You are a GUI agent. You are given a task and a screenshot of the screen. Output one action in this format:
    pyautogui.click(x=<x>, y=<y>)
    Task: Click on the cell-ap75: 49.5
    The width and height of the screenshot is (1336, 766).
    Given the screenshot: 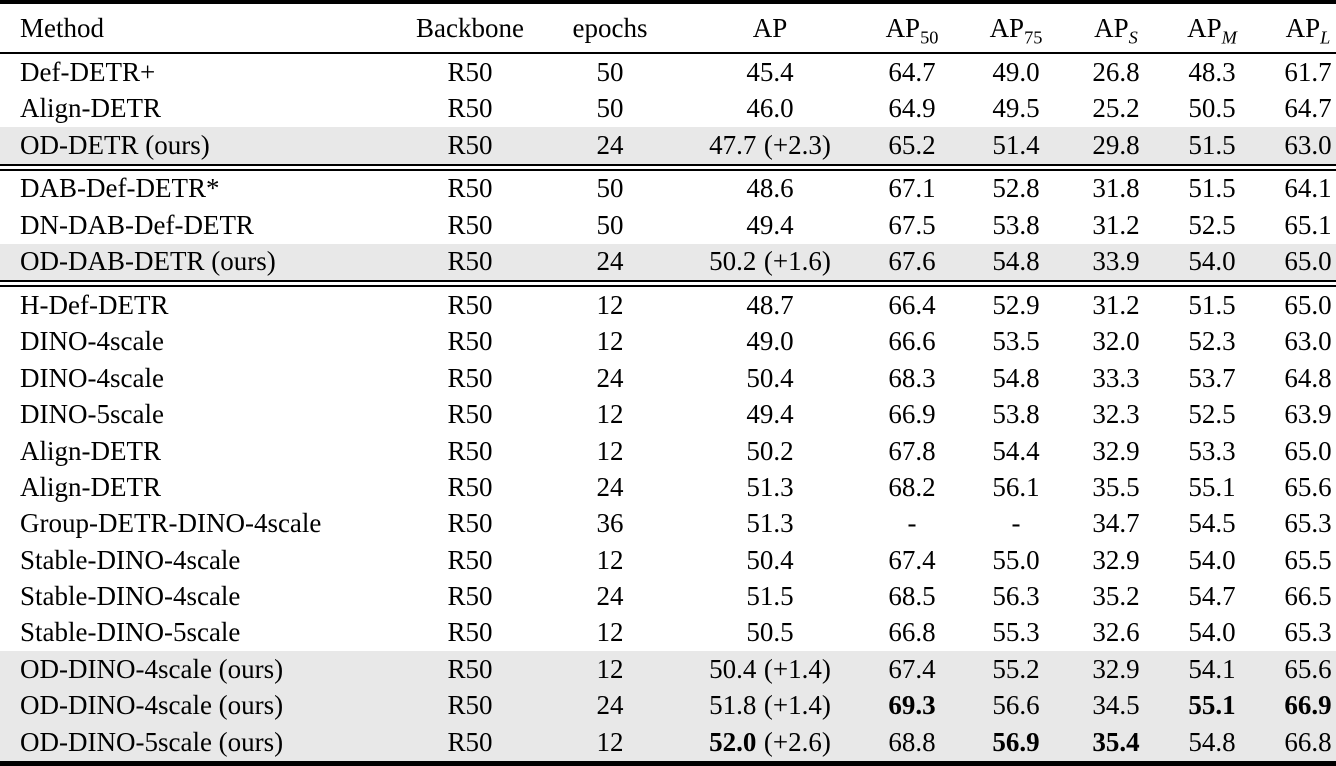 What is the action you would take?
    pyautogui.click(x=1016, y=108)
    